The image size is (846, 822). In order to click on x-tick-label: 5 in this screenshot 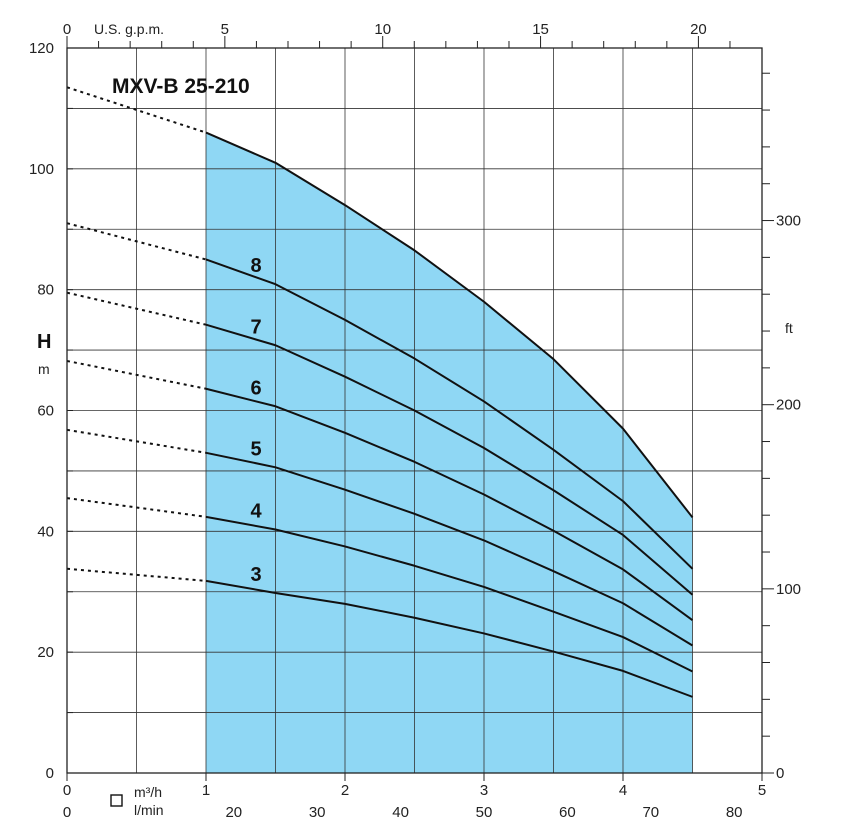, I will do `click(762, 790)`.